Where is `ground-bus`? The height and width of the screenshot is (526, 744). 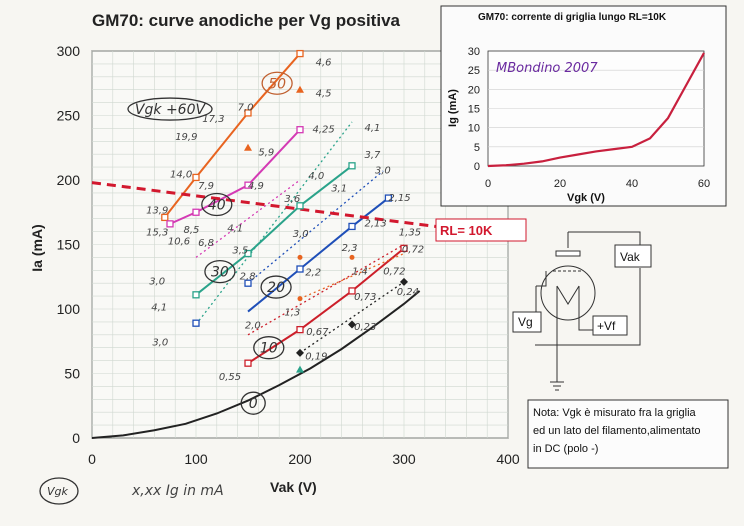
ground-bus is located at coordinates (588, 307).